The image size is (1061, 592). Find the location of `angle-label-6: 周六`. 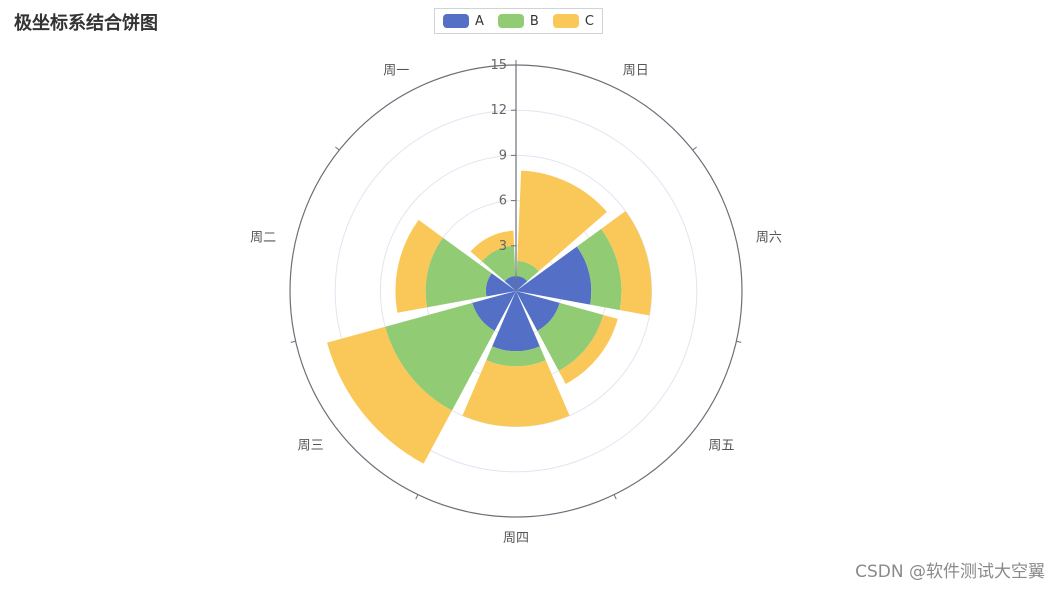

angle-label-6: 周六 is located at coordinates (769, 237).